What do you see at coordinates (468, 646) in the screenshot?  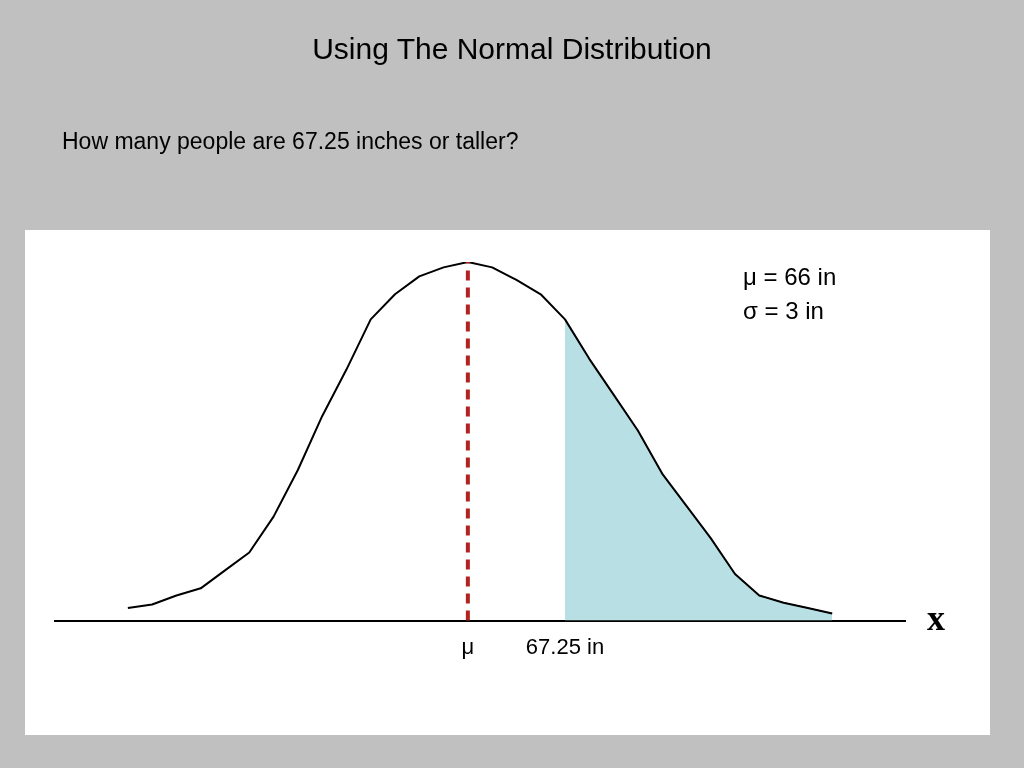 I see `x-tick-label: μ` at bounding box center [468, 646].